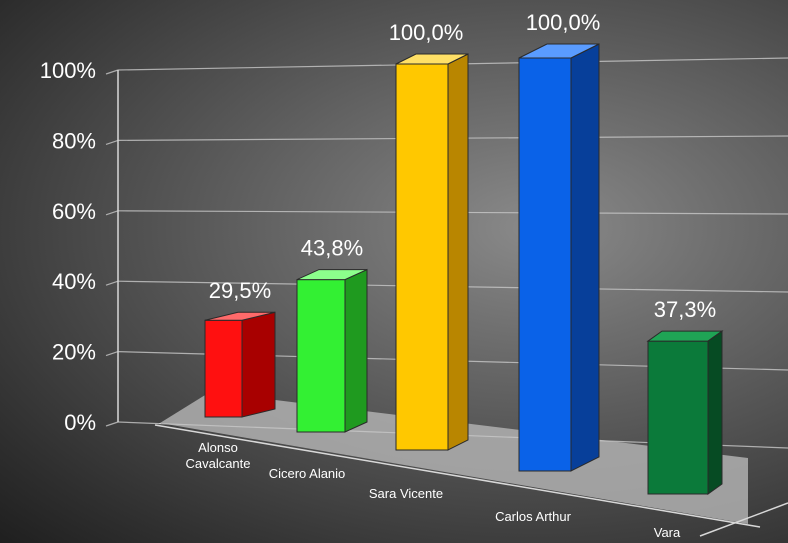 Image resolution: width=788 pixels, height=543 pixels. What do you see at coordinates (74, 140) in the screenshot?
I see `y-tick-label: 80%` at bounding box center [74, 140].